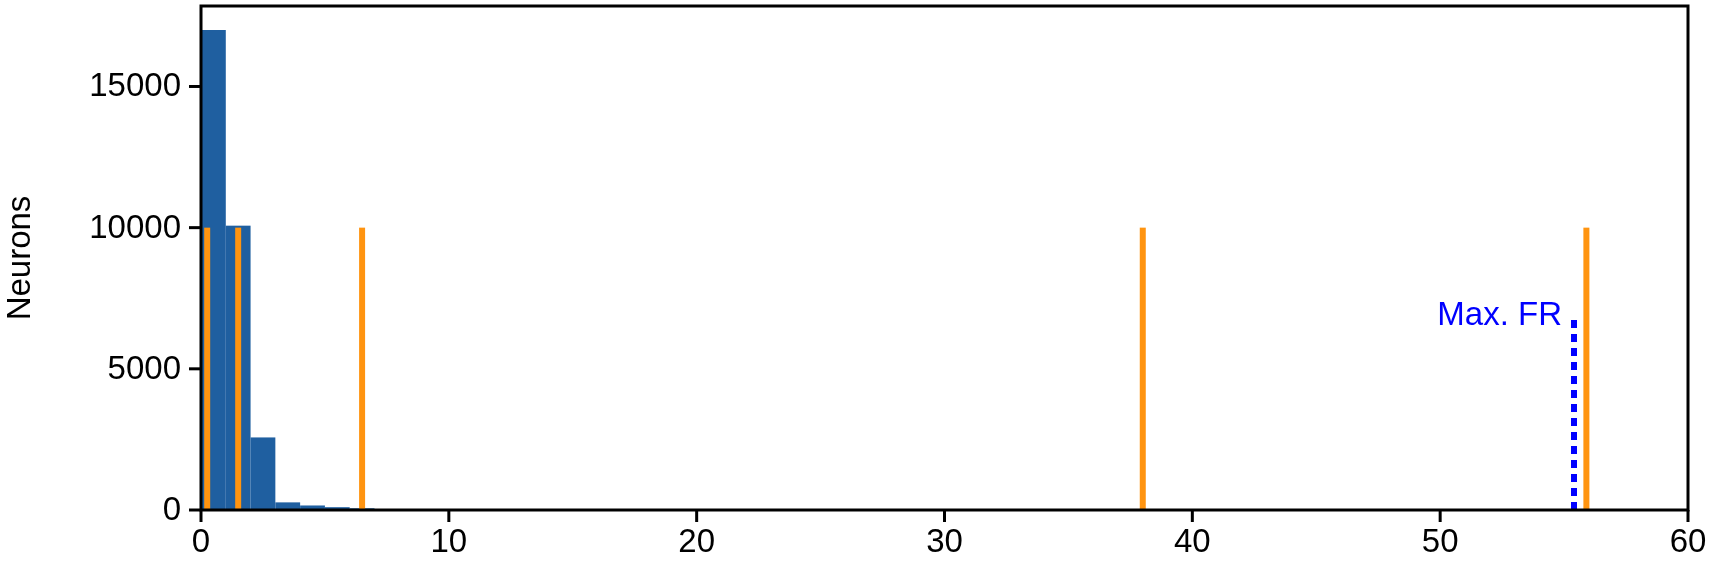  I want to click on x-tick-label: 30, so click(944, 540).